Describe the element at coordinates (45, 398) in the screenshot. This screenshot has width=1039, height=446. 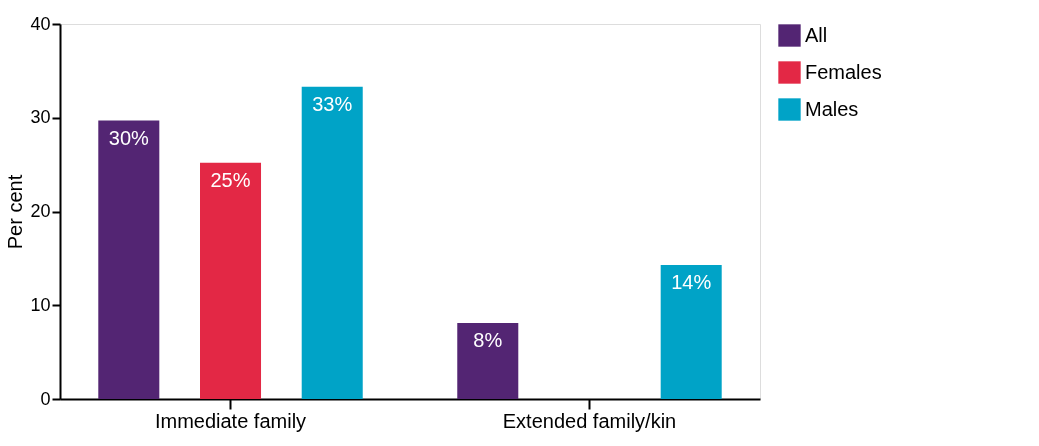
I see `y-tick-label: 0` at that location.